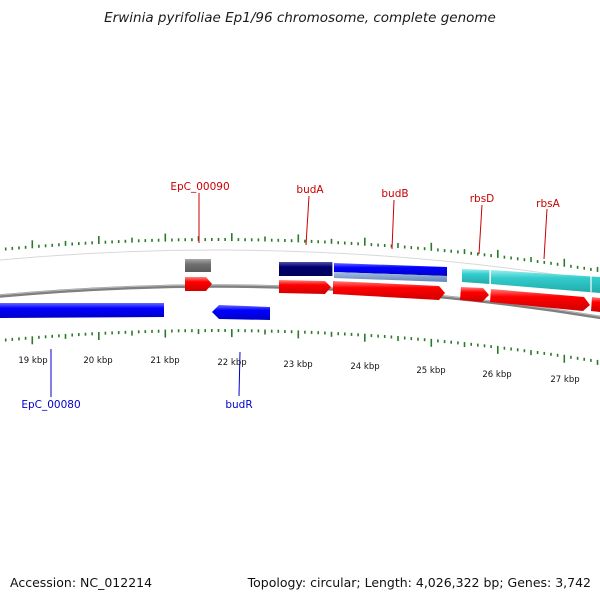  I want to click on feature-budB-upper, so click(390, 269).